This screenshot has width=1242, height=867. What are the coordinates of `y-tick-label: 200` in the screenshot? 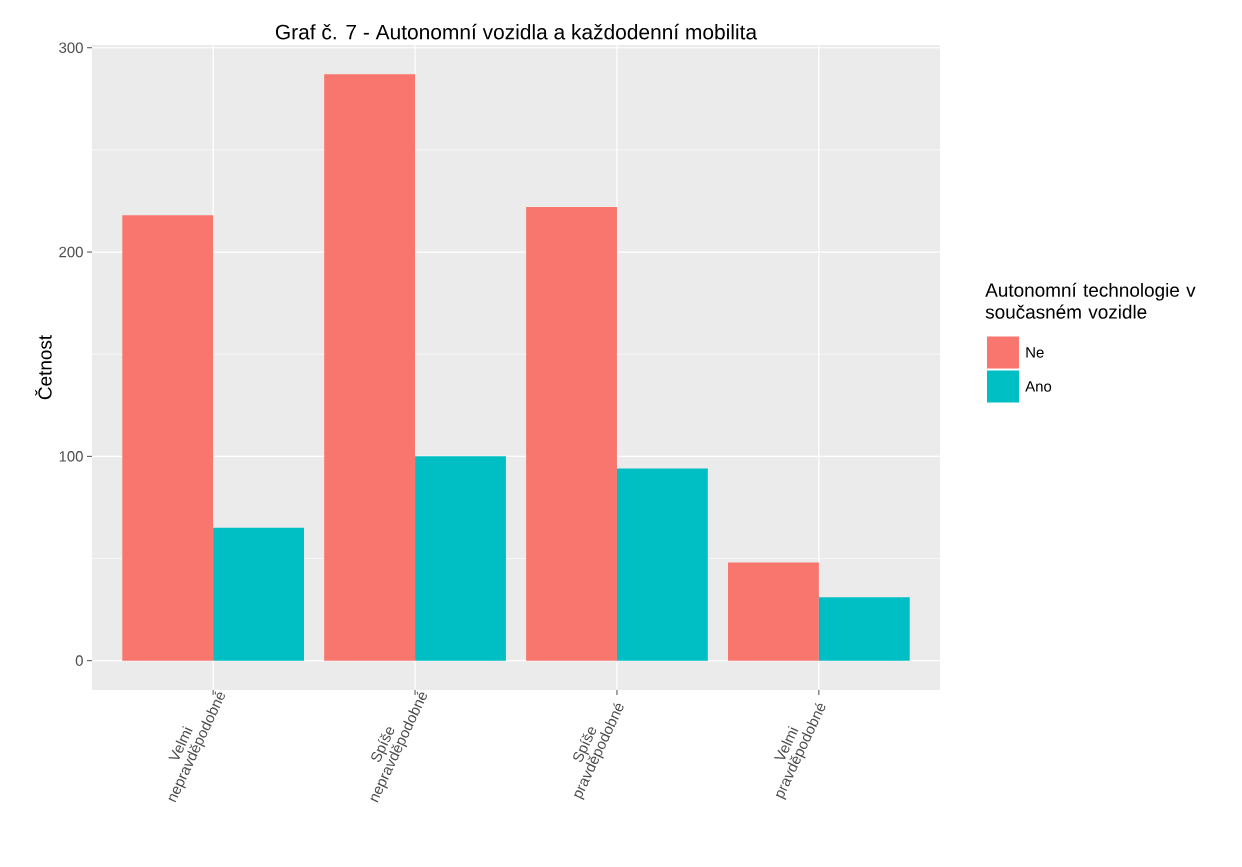 It's located at (71, 252).